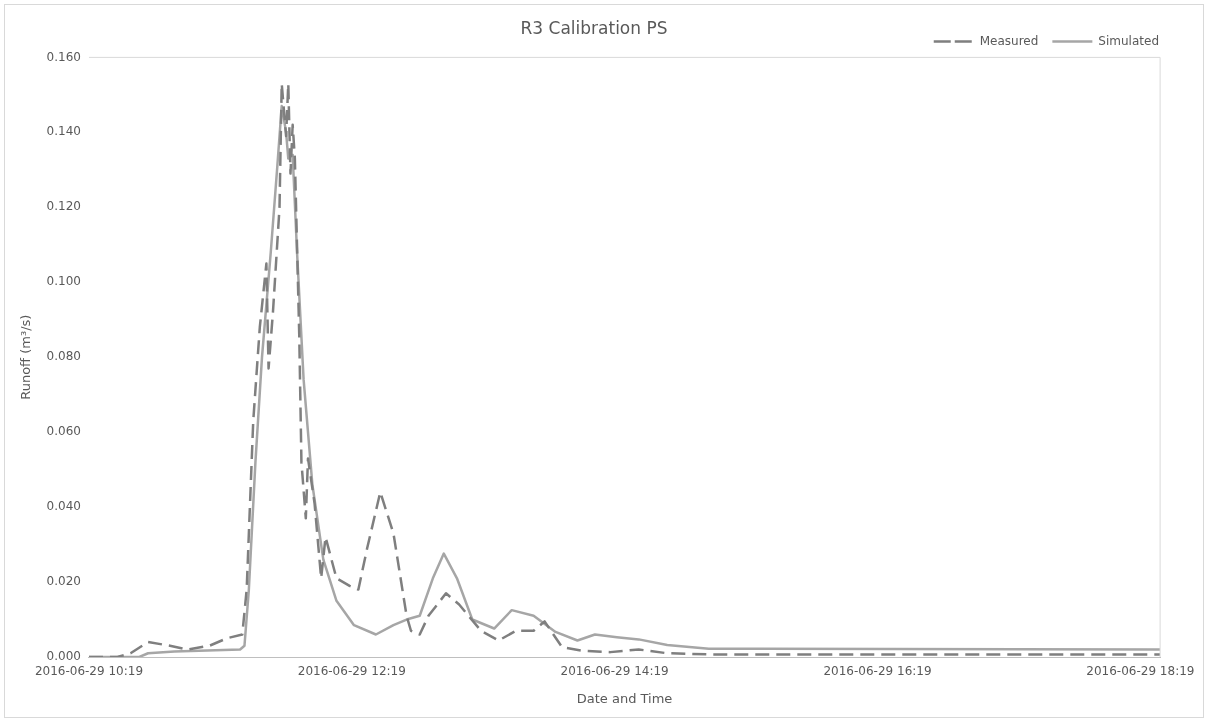 The width and height of the screenshot is (1208, 722). Describe the element at coordinates (877, 671) in the screenshot. I see `x-tick-label: 2016-06-29 16:19` at that location.